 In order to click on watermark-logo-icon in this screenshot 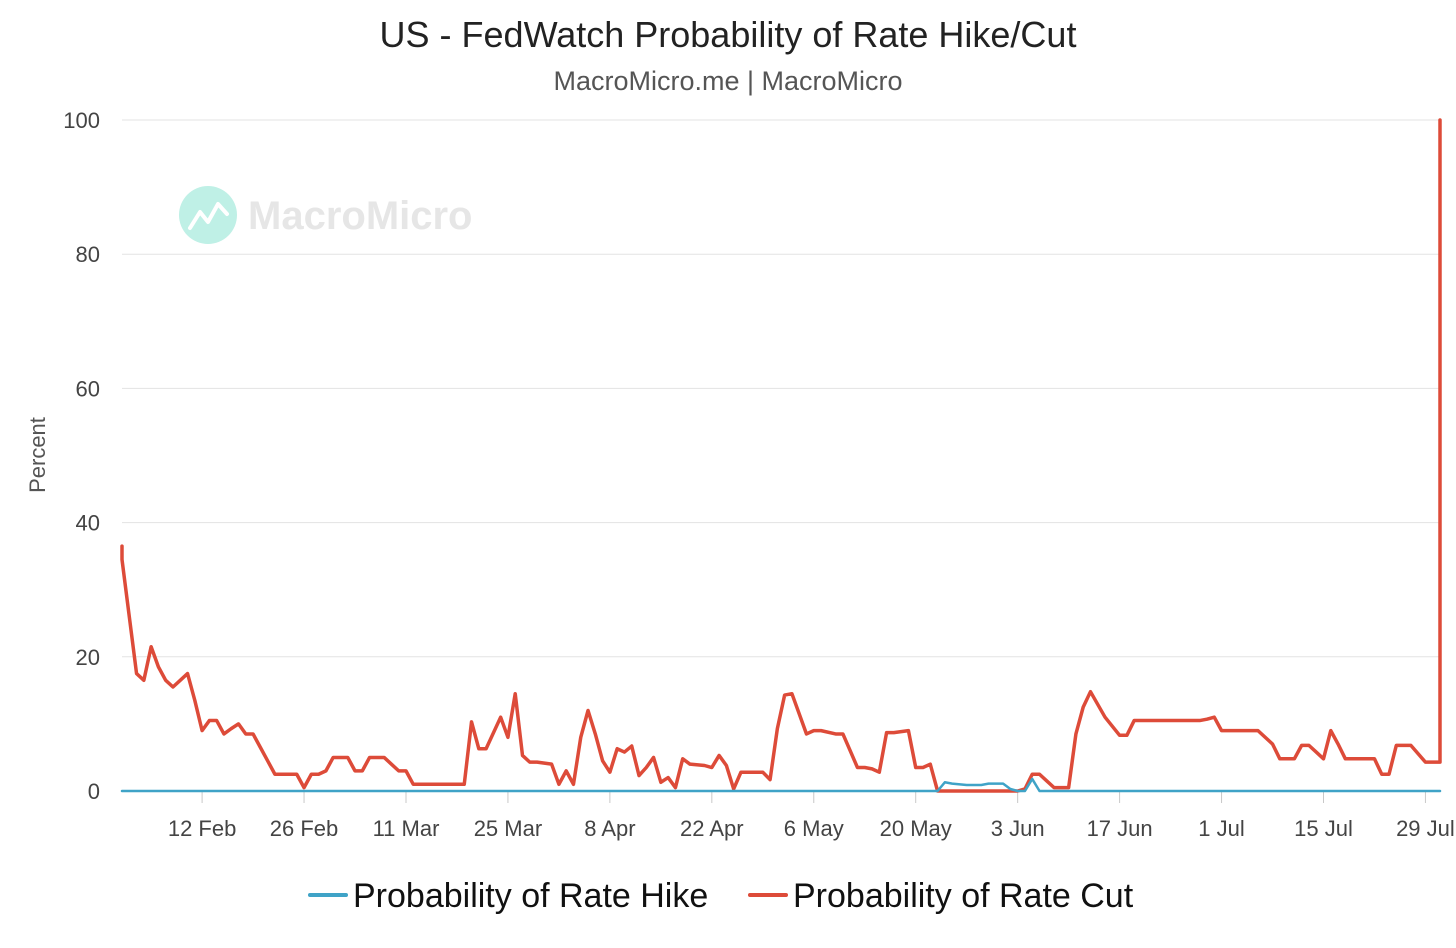, I will do `click(208, 215)`.